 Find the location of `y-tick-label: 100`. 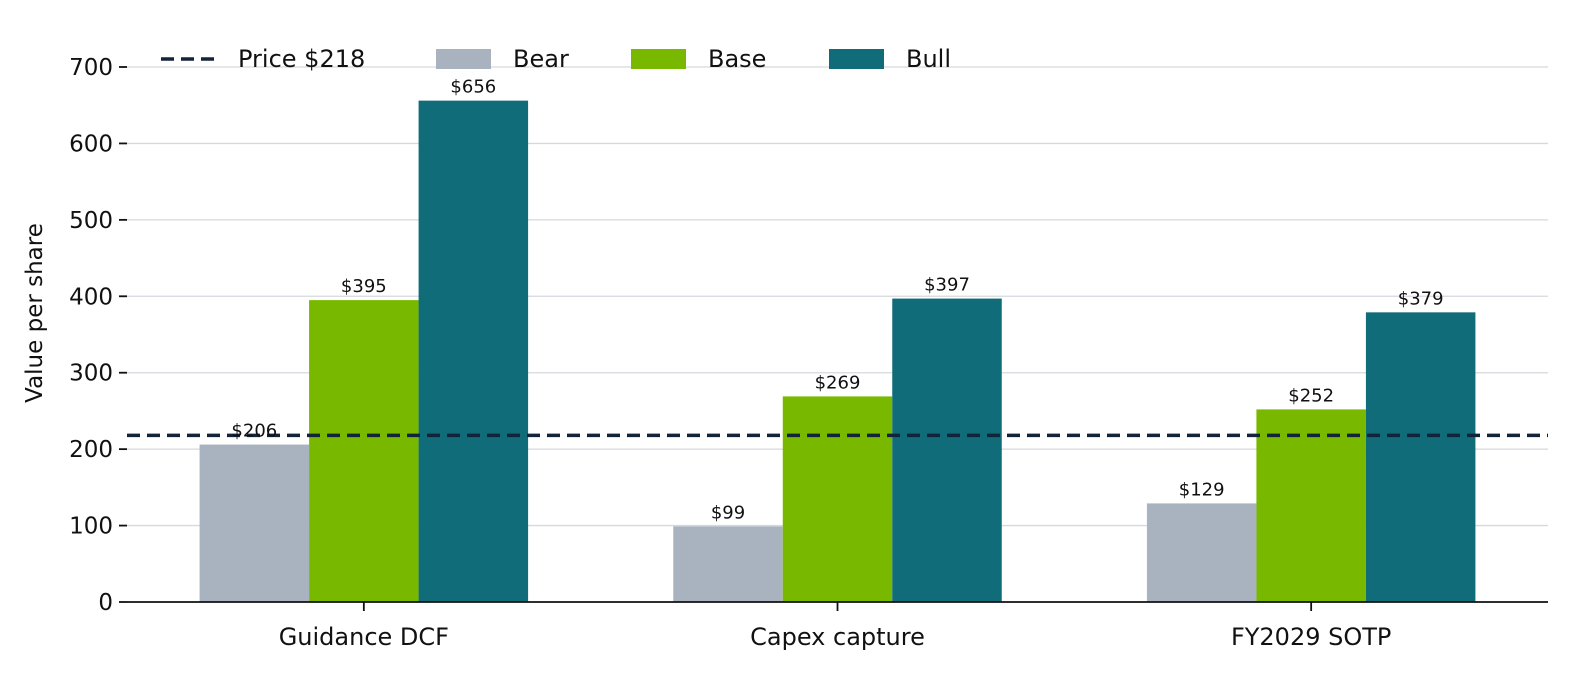

y-tick-label: 100 is located at coordinates (91, 527).